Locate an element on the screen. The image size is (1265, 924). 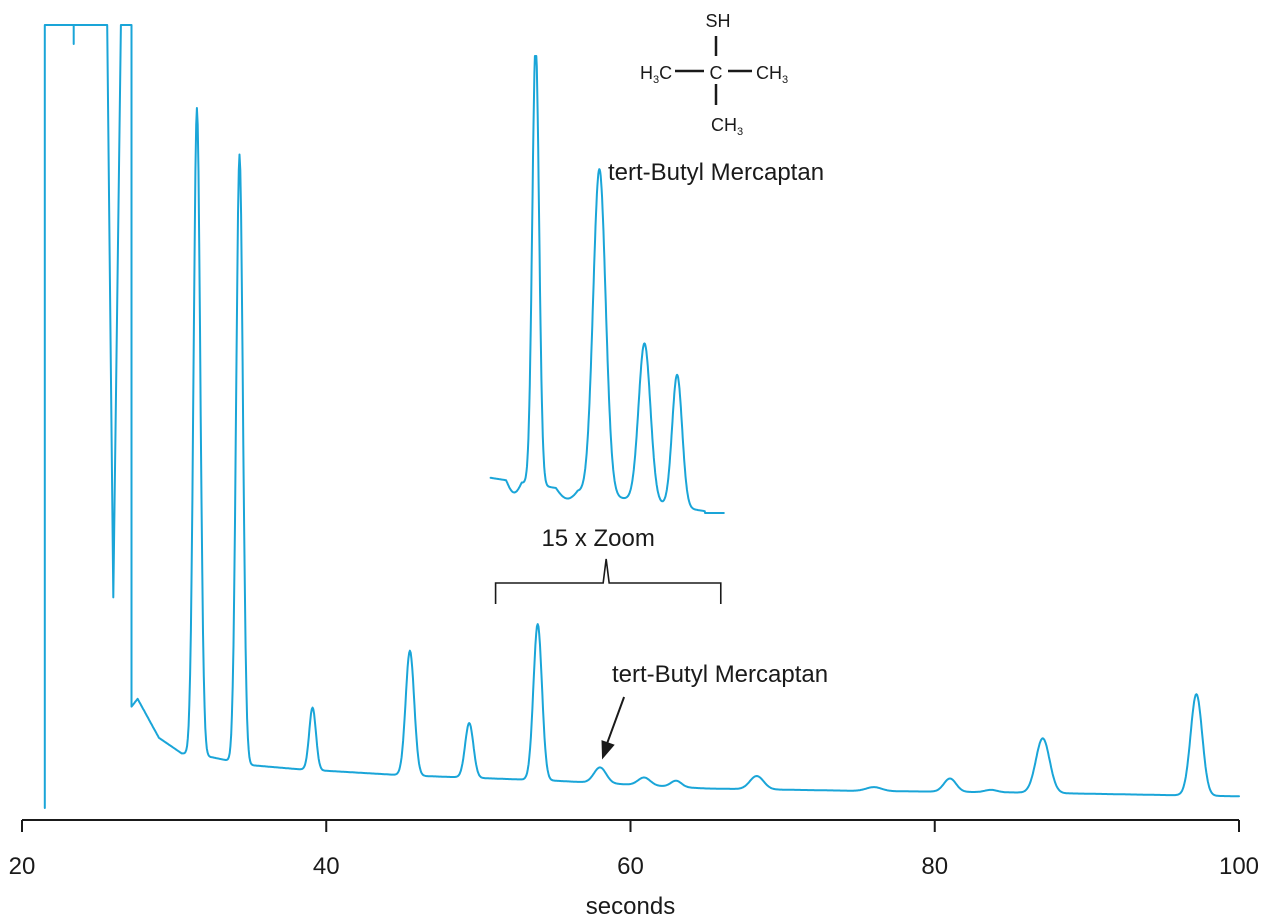
x-tick-label: 60 is located at coordinates (630, 866).